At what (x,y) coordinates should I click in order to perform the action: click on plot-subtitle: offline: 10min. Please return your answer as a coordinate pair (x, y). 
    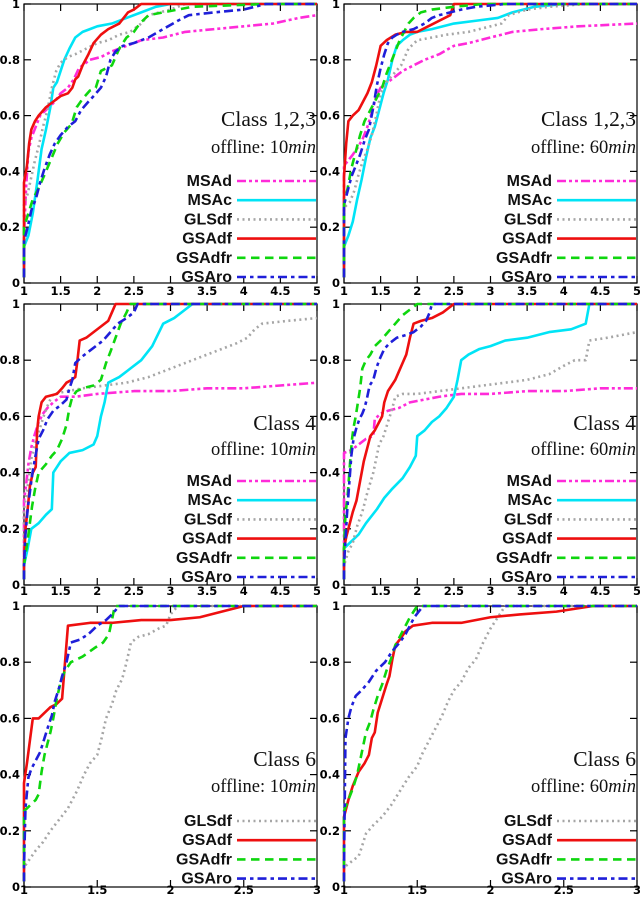
    Looking at the image, I should click on (263, 148).